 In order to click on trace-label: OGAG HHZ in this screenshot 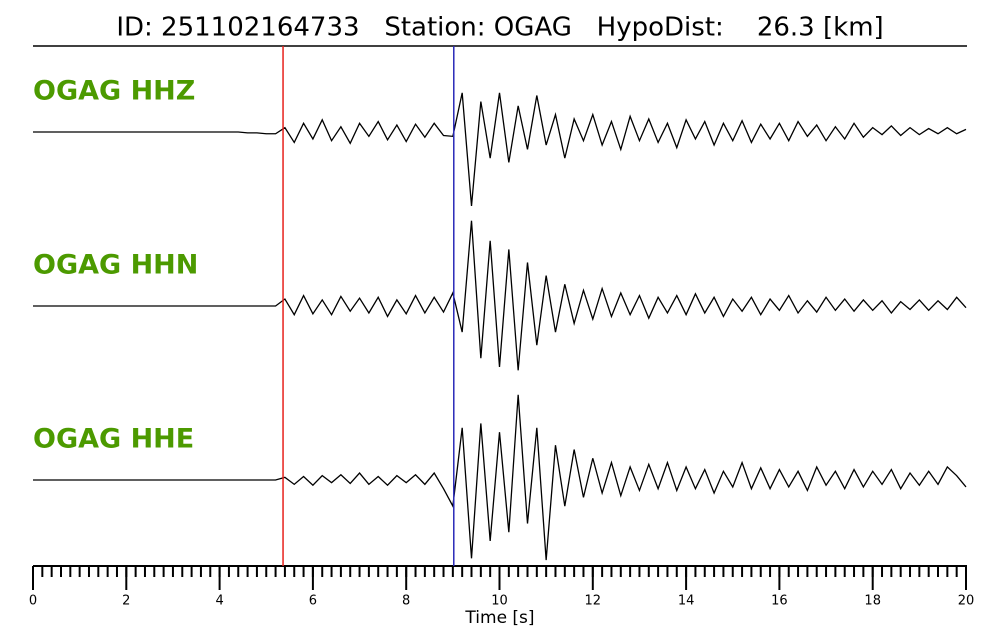, I will do `click(114, 91)`.